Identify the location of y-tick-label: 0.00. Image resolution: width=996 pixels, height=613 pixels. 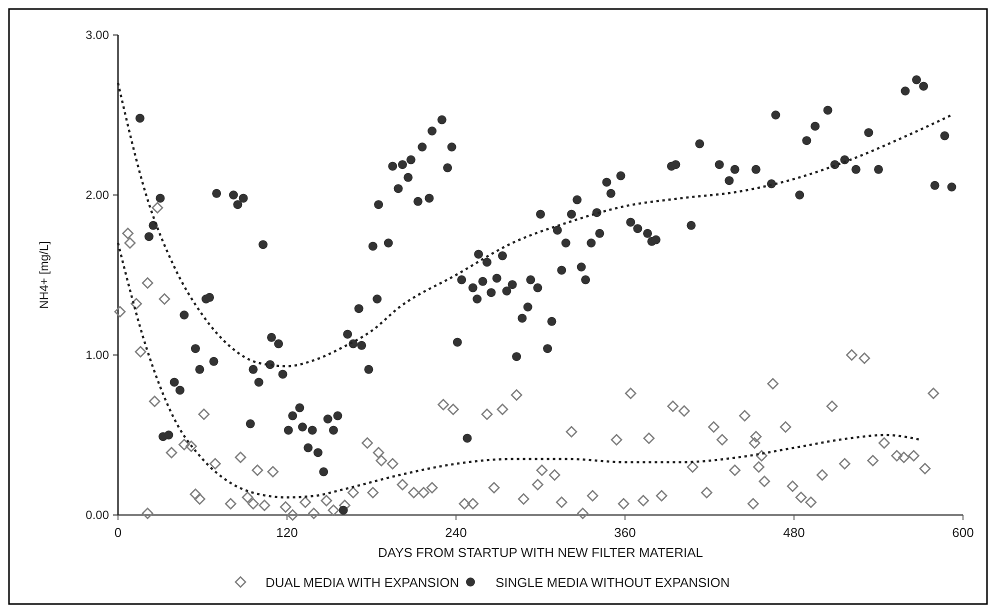
(98, 515).